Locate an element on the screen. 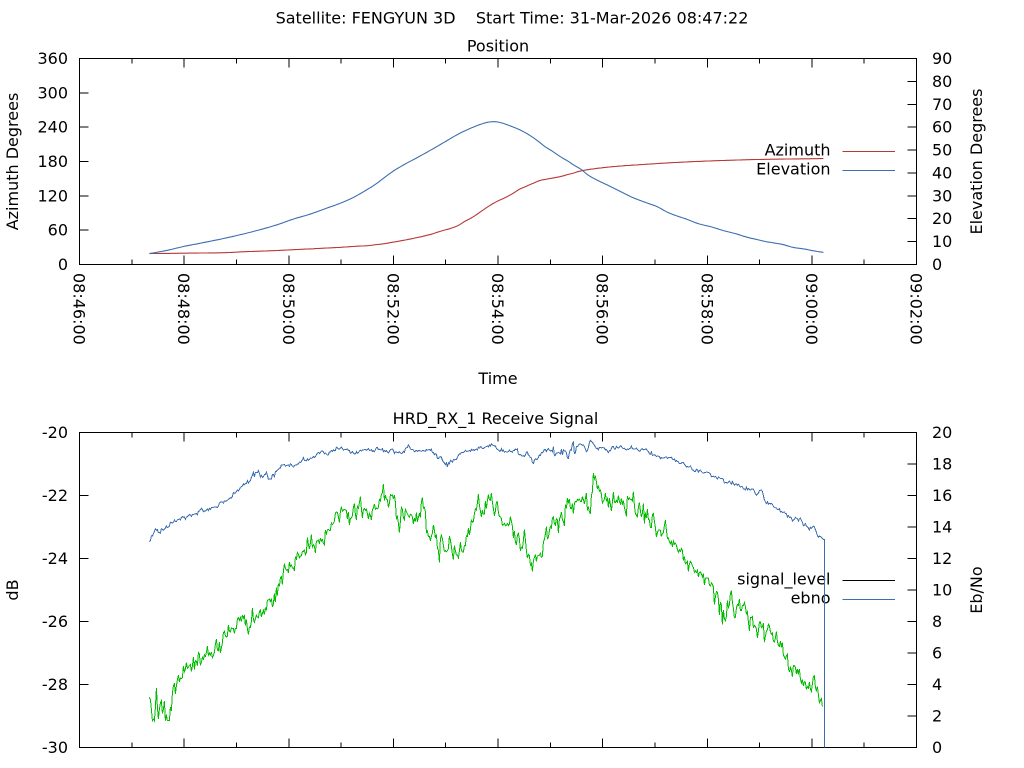 The width and height of the screenshot is (1024, 768). svg-text: Elevation is located at coordinates (793, 169).